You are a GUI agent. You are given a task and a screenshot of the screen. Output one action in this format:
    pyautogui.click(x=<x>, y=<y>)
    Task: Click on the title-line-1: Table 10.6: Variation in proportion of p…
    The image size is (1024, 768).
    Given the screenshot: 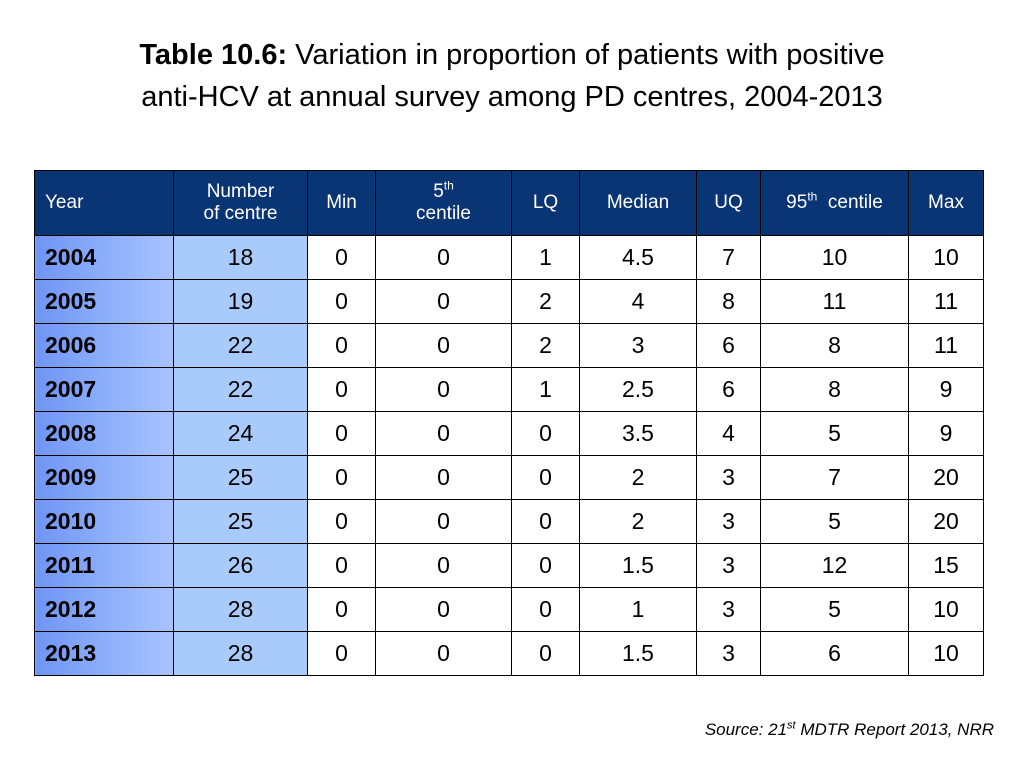 What is the action you would take?
    pyautogui.click(x=512, y=55)
    